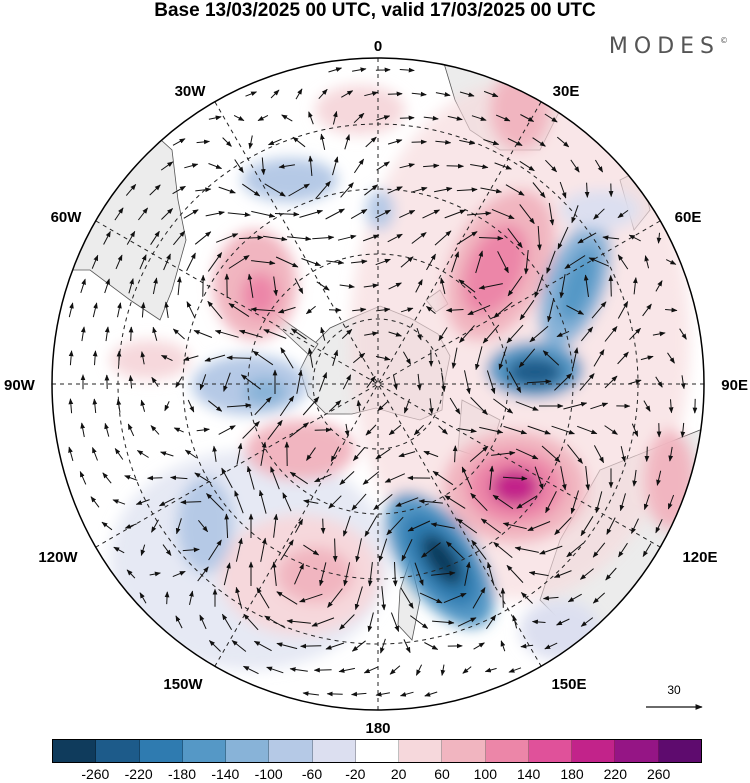 The image size is (750, 783). What do you see at coordinates (183, 684) in the screenshot?
I see `lon-label-150w: 150W` at bounding box center [183, 684].